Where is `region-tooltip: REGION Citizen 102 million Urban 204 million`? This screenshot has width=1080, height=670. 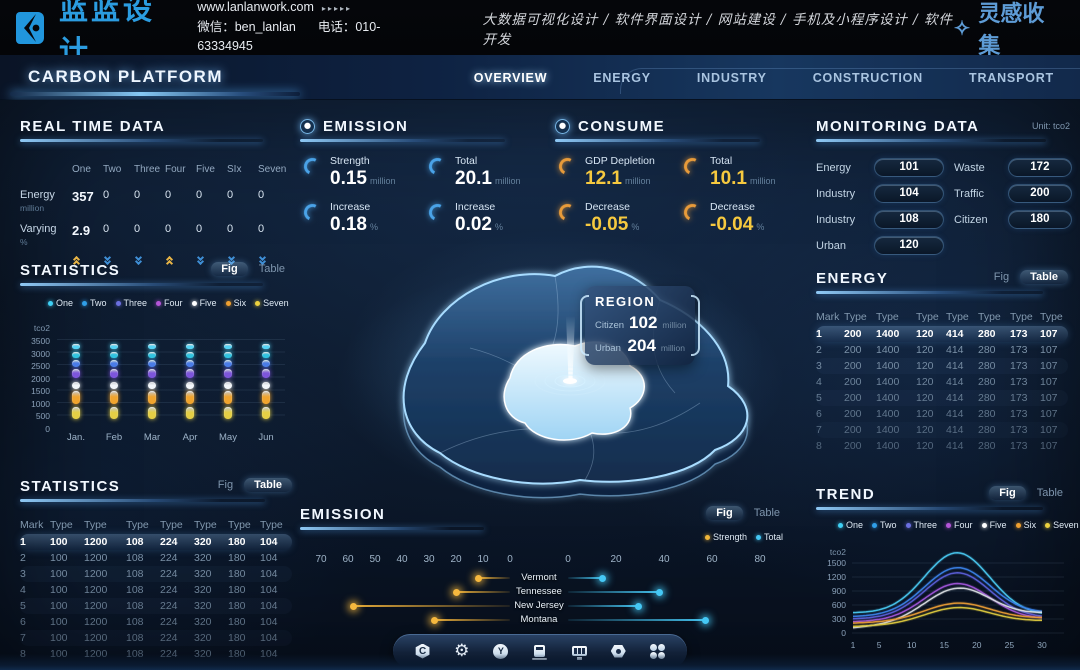 region-tooltip: REGION Citizen 102 million Urban 204 million is located at coordinates (640, 325).